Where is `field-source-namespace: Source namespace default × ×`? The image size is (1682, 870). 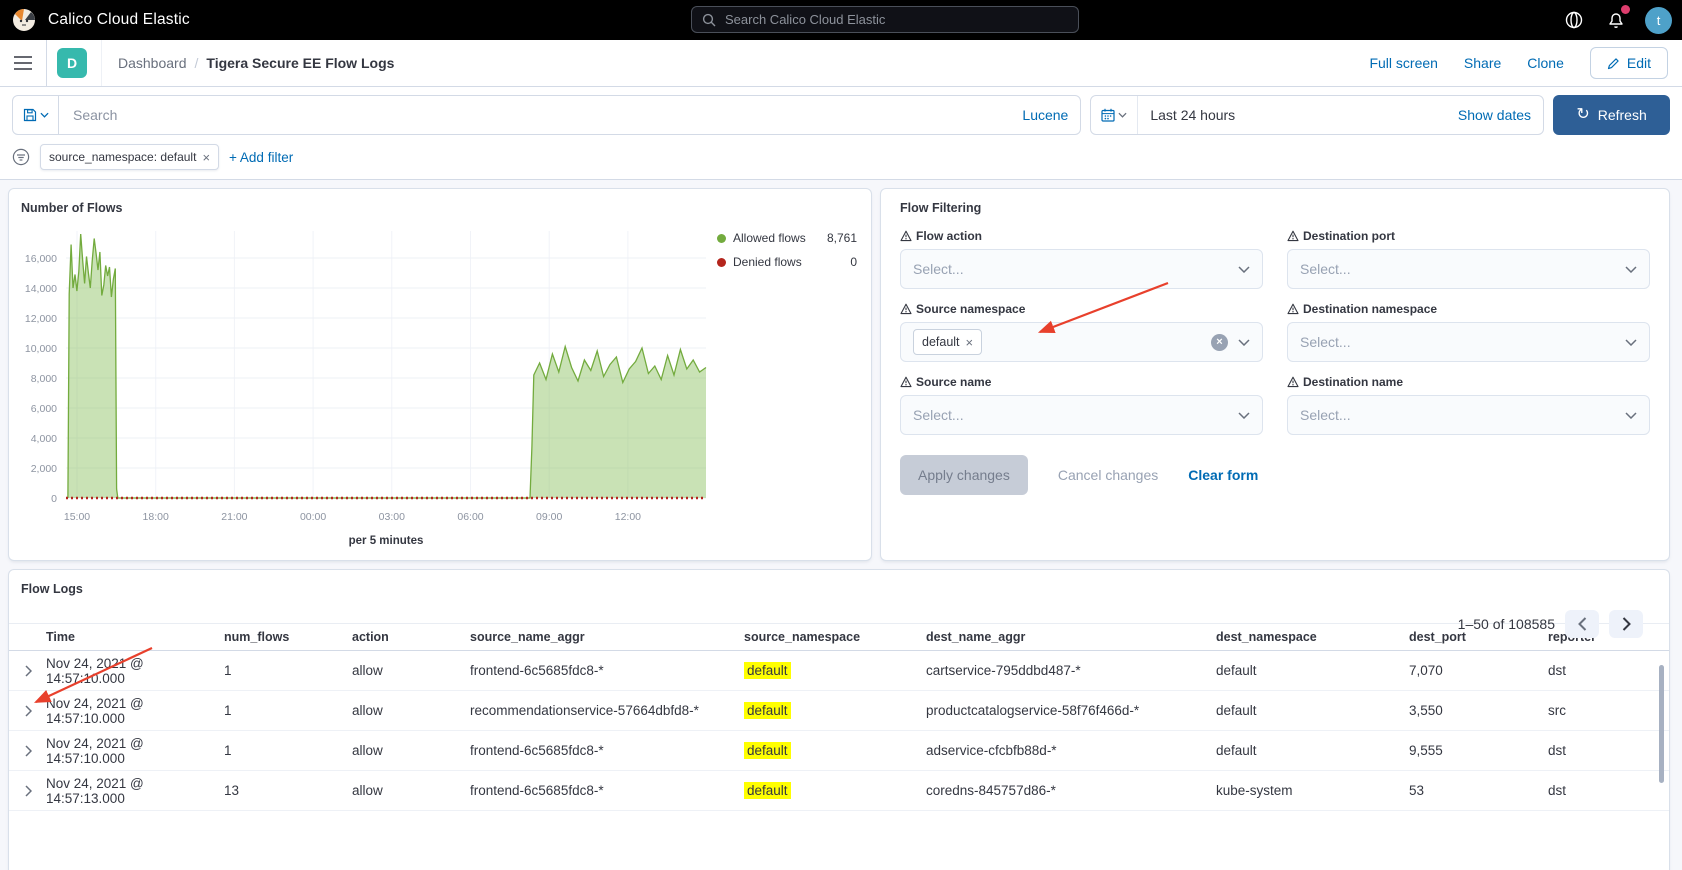
field-source-namespace: Source namespace default × × is located at coordinates (1081, 332).